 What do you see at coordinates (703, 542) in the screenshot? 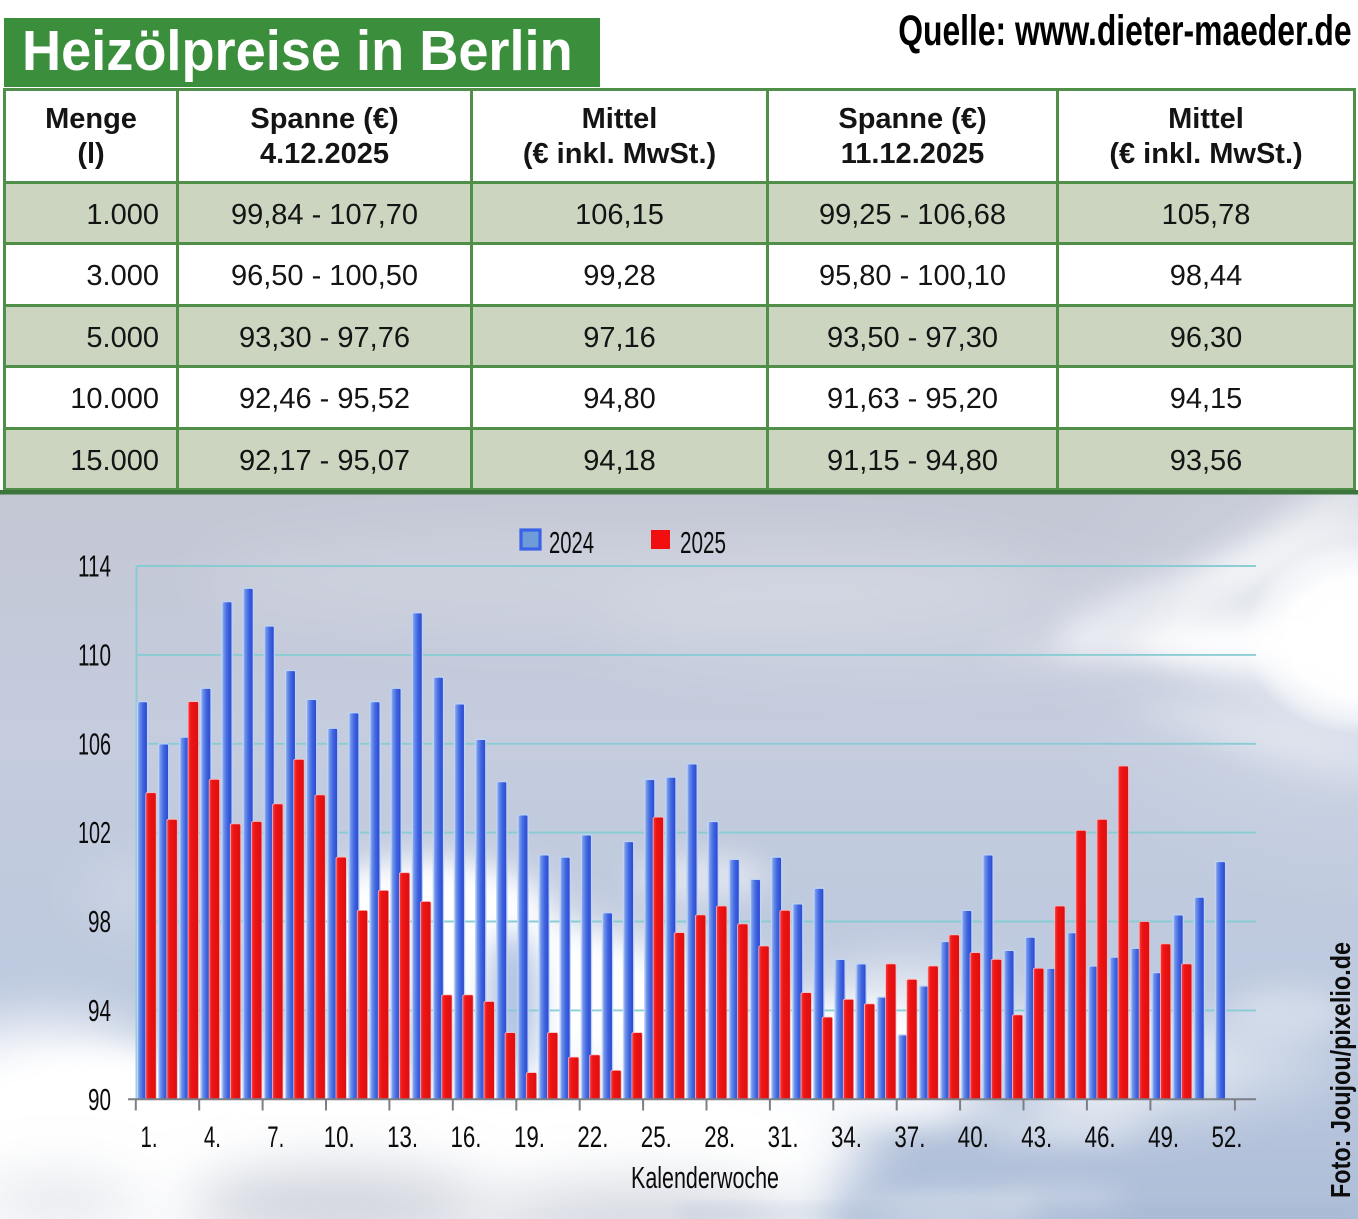
I see `svg-text: 2025` at bounding box center [703, 542].